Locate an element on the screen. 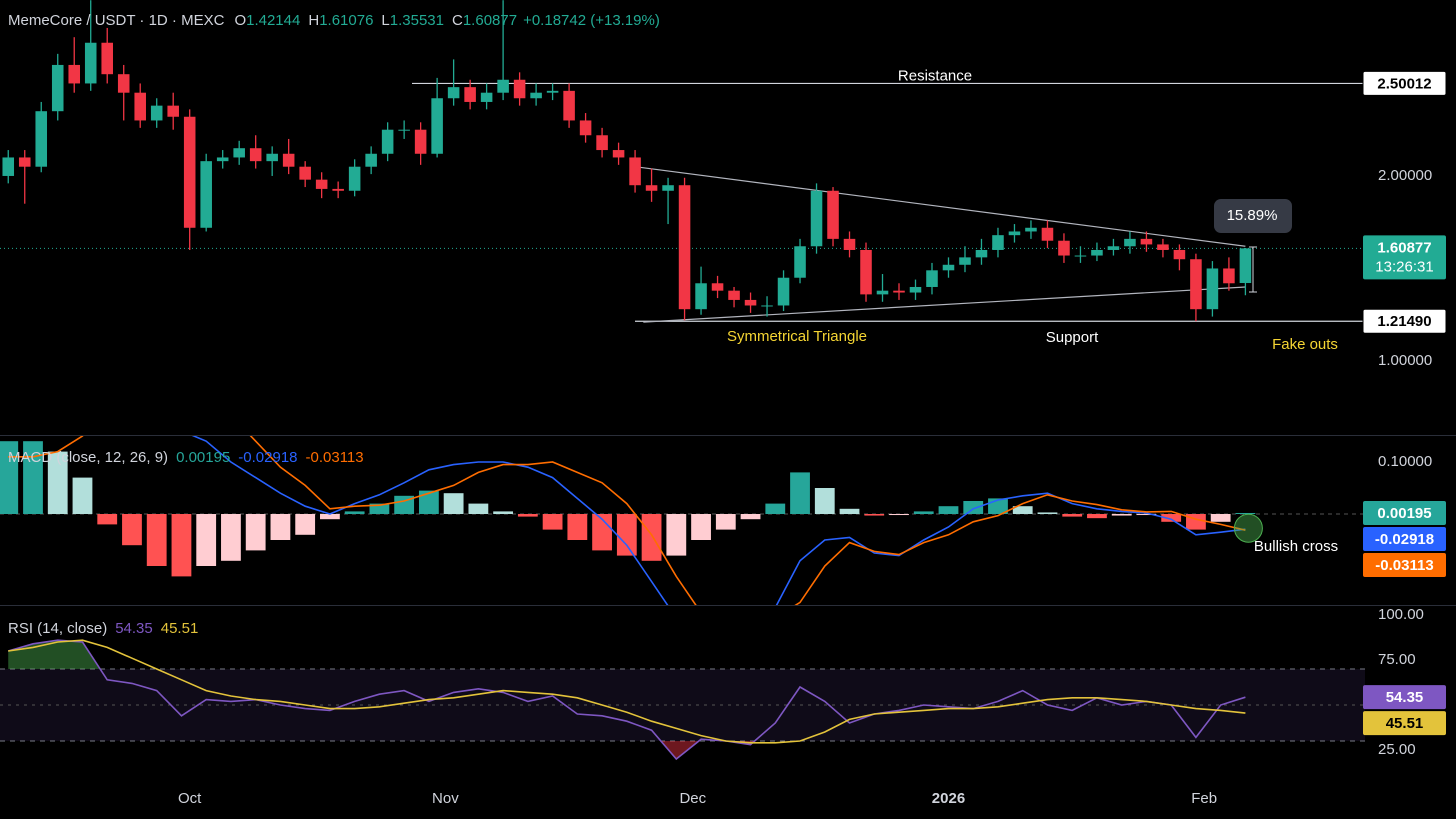 The width and height of the screenshot is (1456, 819). x-tick-label: Dec is located at coordinates (692, 798).